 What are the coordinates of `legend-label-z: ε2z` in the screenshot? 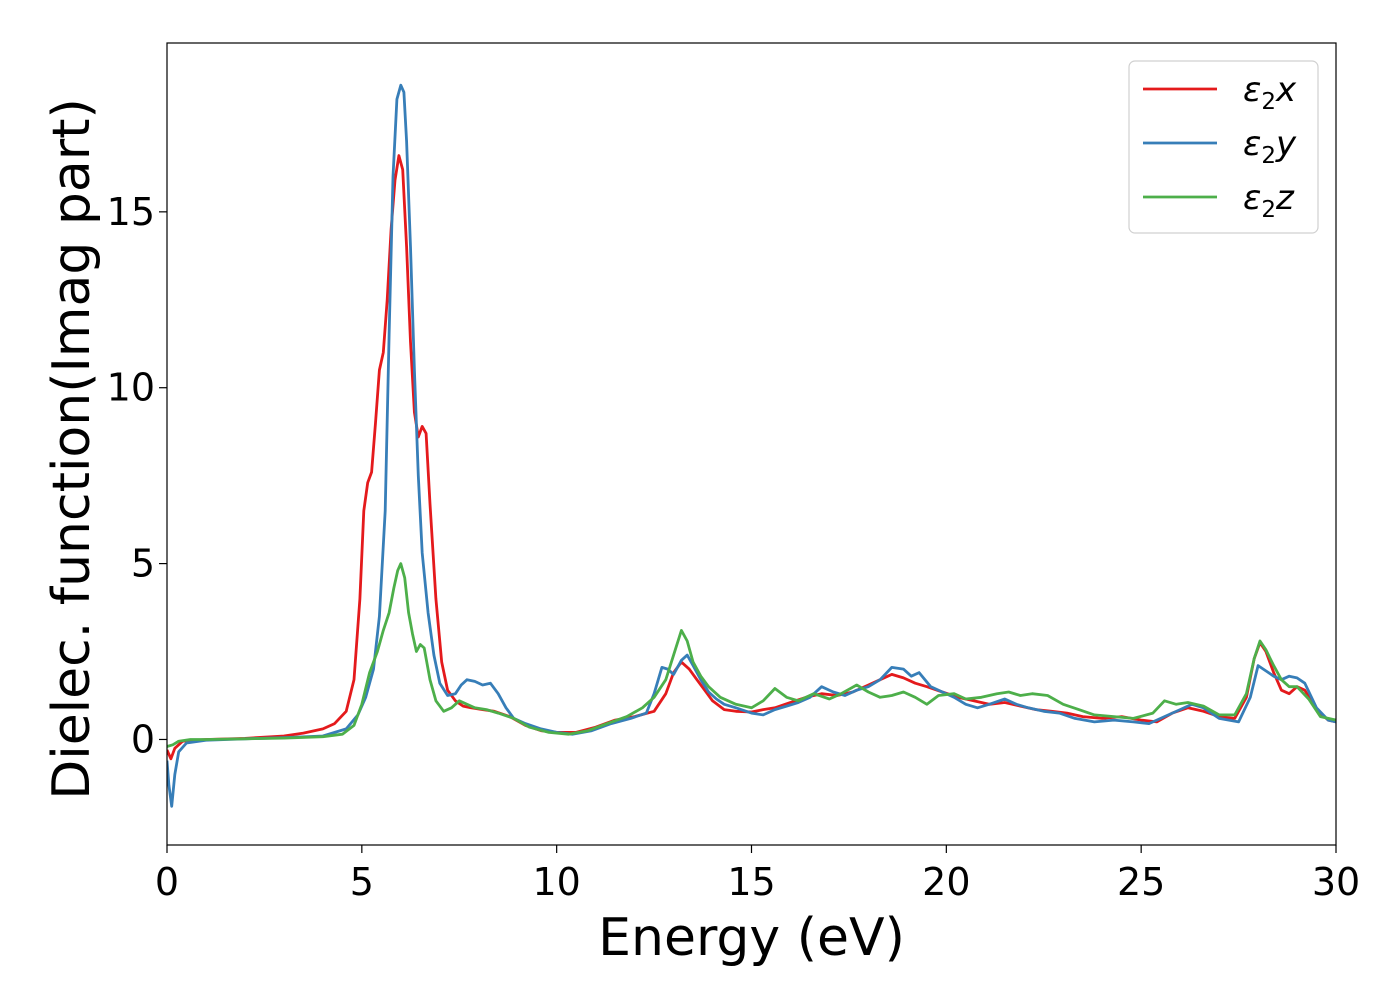 It's located at (1269, 200).